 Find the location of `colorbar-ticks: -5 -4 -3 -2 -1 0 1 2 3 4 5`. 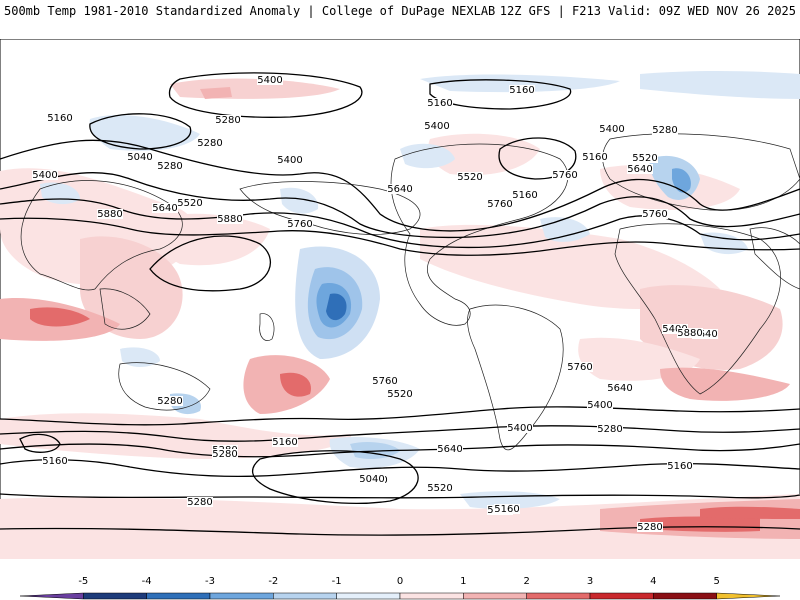

colorbar-ticks: -5 -4 -3 -2 -1 0 1 2 3 4 5 is located at coordinates (399, 581).